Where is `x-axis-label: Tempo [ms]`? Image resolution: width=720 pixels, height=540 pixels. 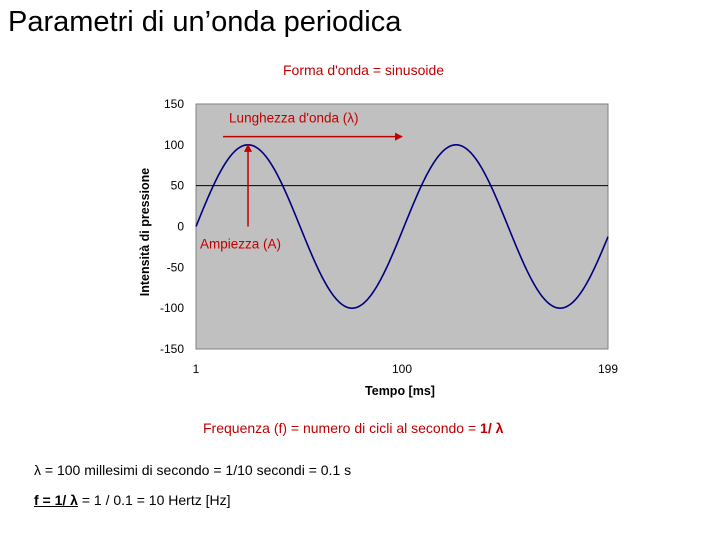 x-axis-label: Tempo [ms] is located at coordinates (400, 391).